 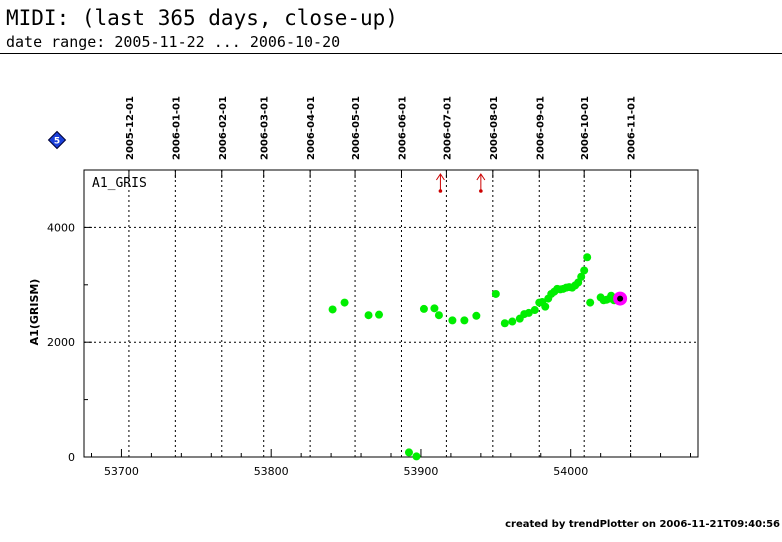 I want to click on y-tick-label: 0, so click(x=71, y=457).